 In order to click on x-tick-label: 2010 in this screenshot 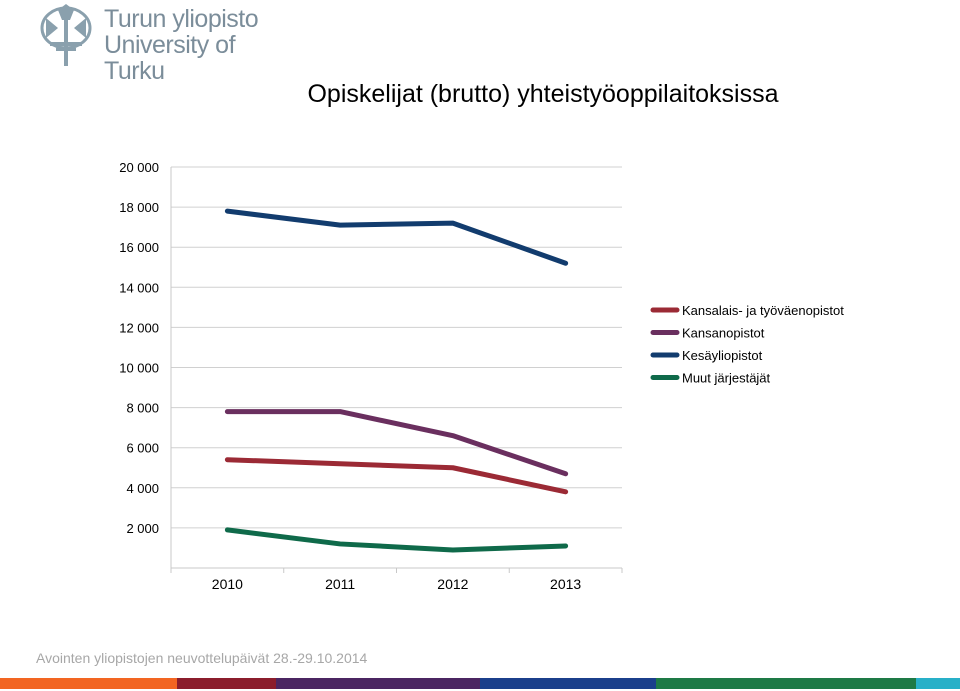, I will do `click(227, 584)`.